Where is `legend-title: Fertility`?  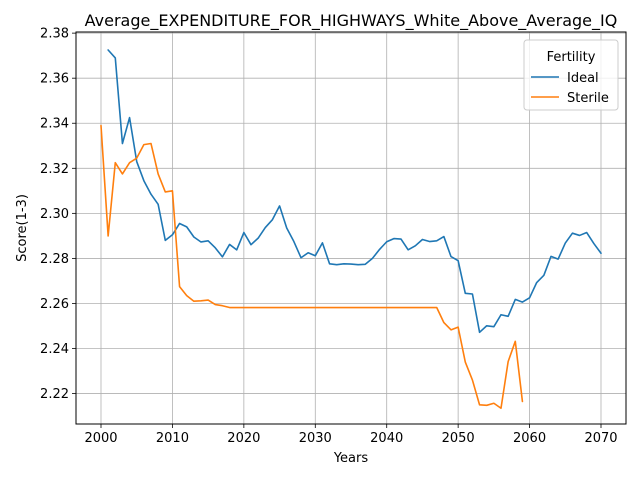
legend-title: Fertility is located at coordinates (571, 57).